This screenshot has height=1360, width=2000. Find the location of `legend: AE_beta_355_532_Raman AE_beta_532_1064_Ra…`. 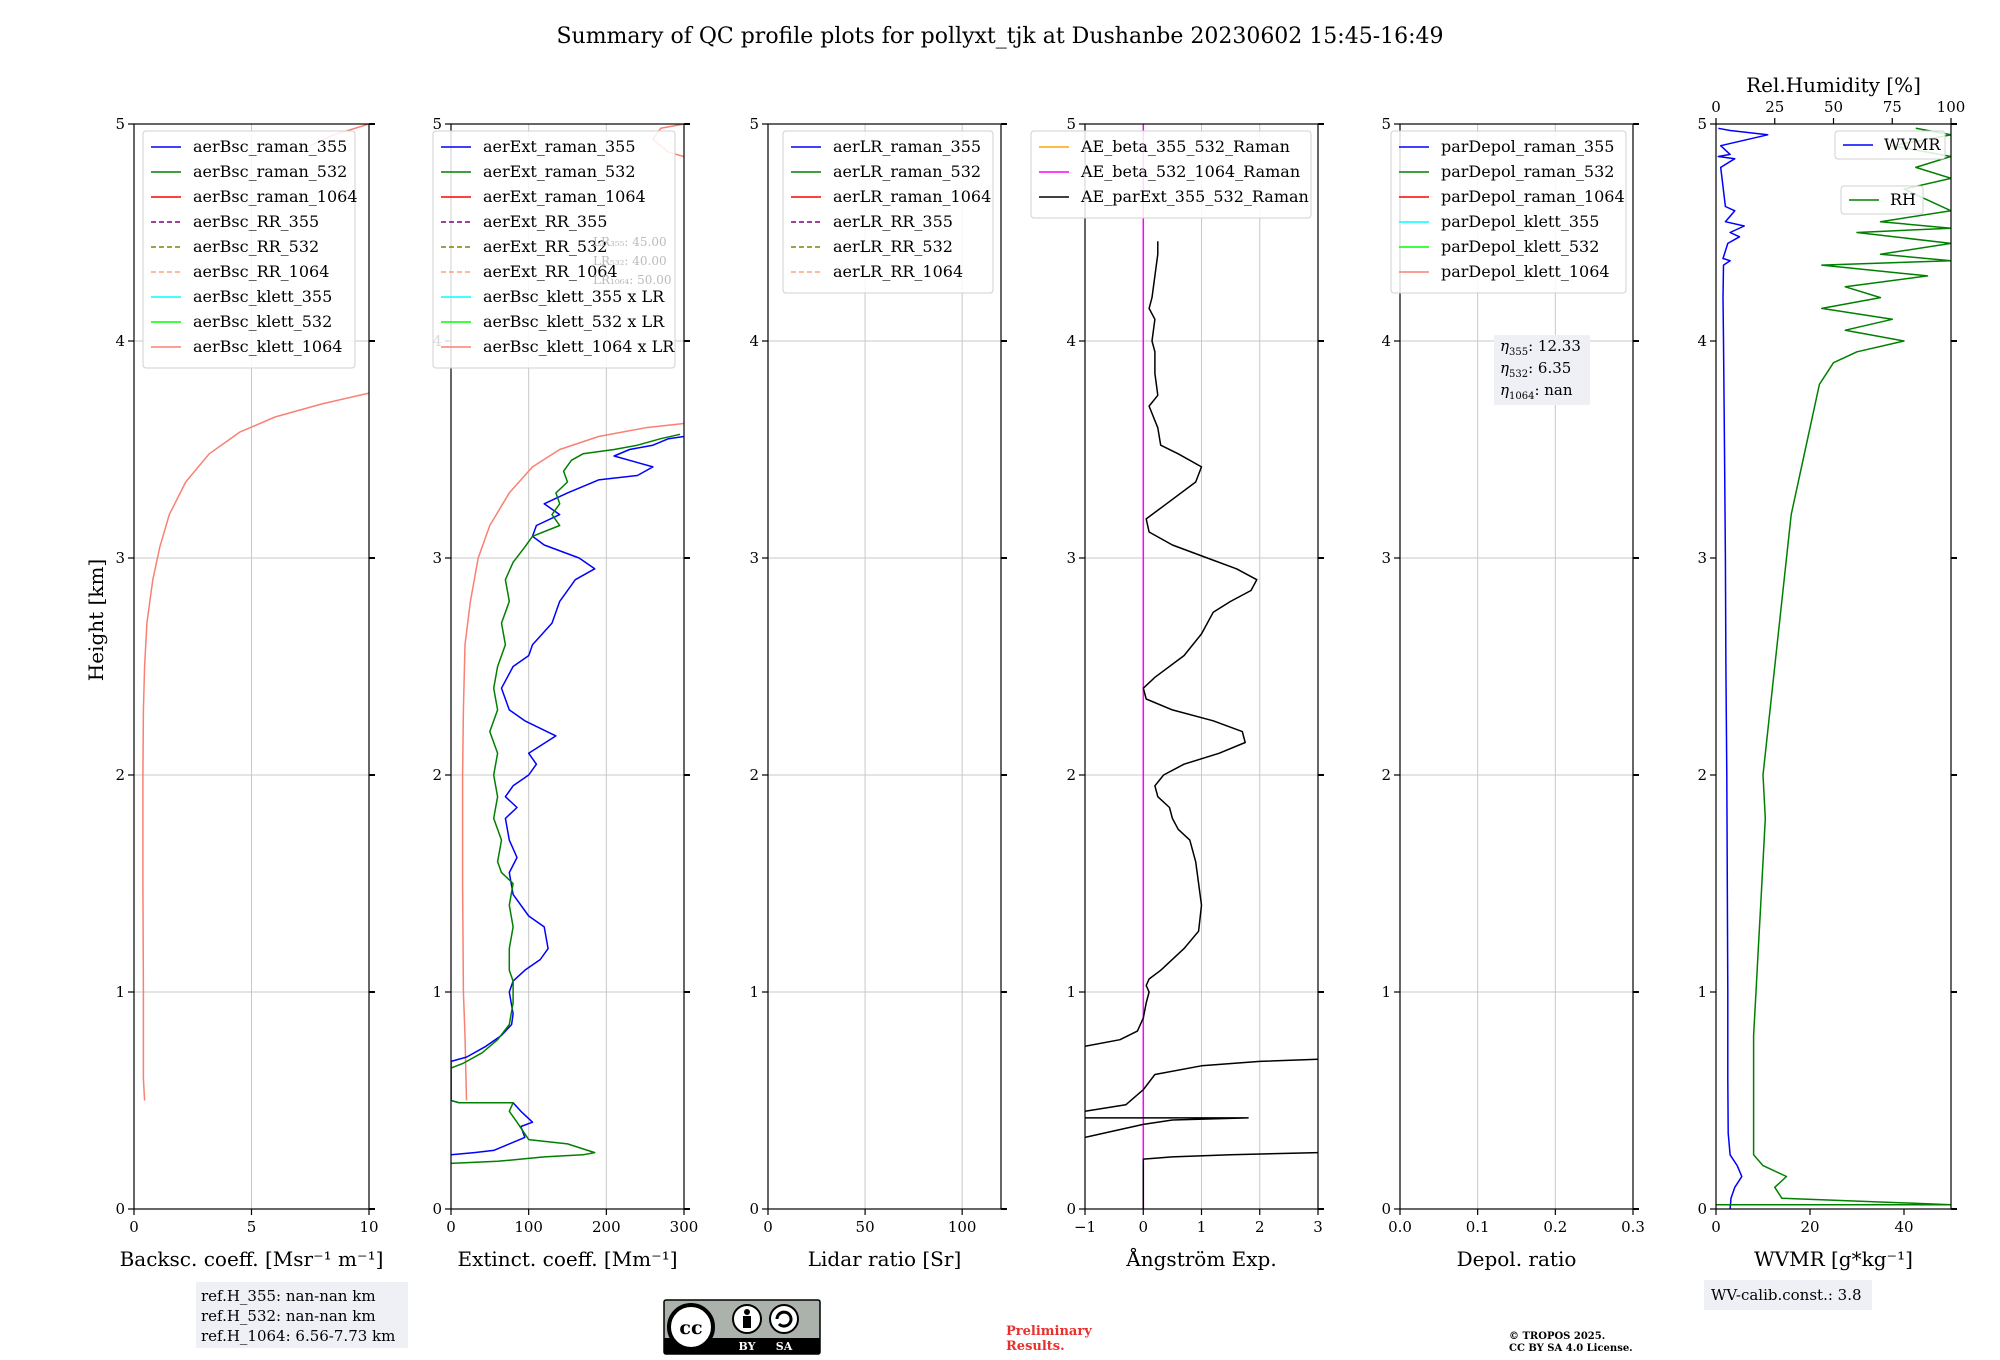

legend: AE_beta_355_532_Raman AE_beta_532_1064_Ra… is located at coordinates (1171, 174).